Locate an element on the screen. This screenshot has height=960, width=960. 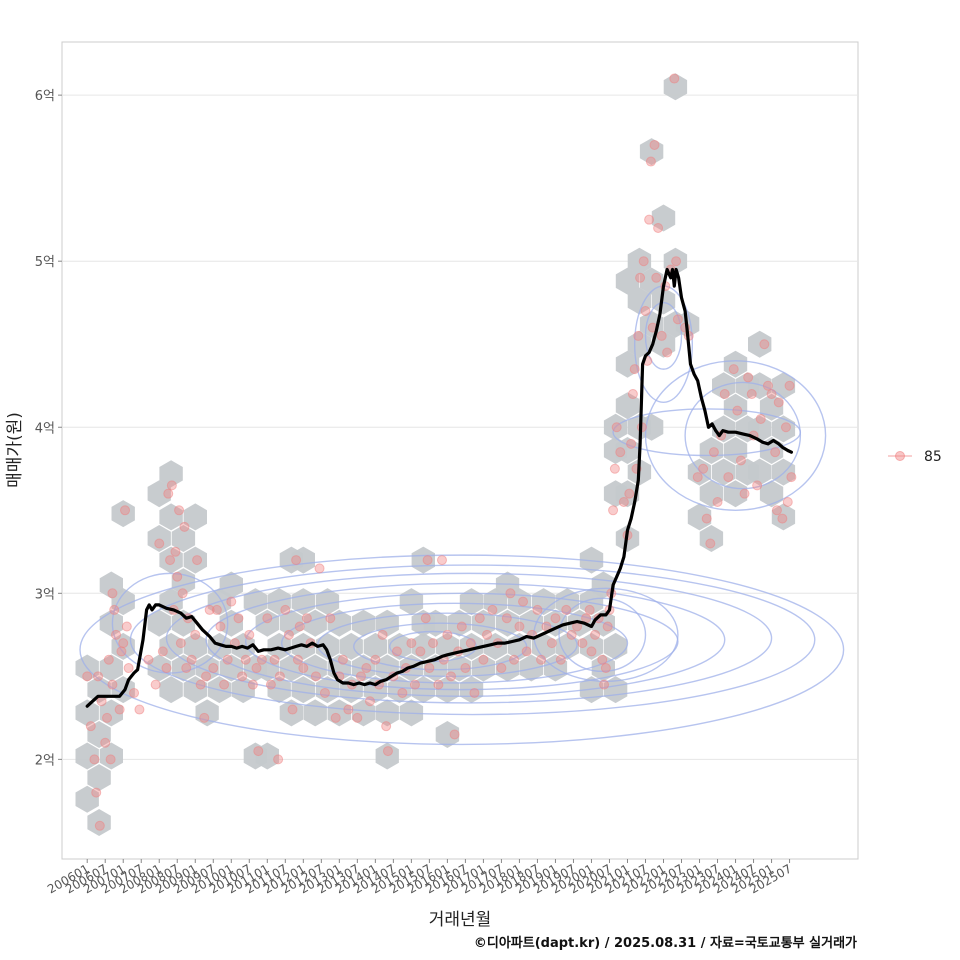
y-tick-label: 4억 is located at coordinates (45, 428).